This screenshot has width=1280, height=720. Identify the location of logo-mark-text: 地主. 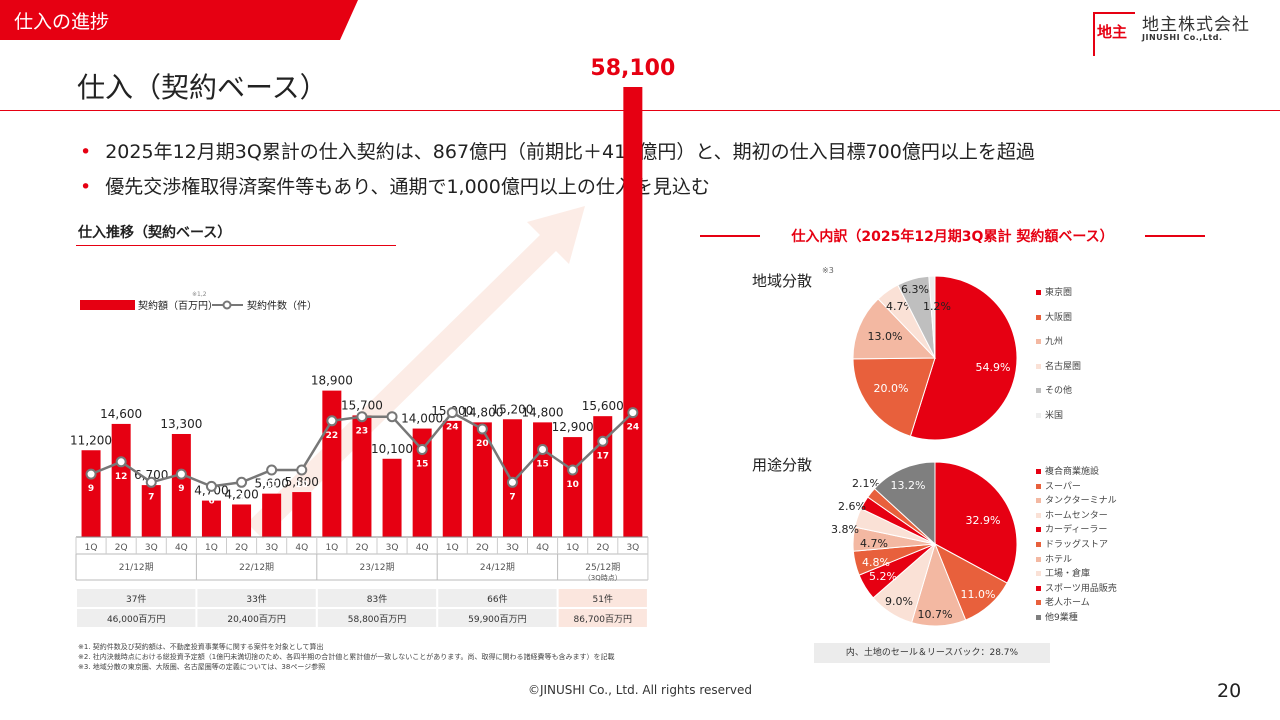
(1112, 32).